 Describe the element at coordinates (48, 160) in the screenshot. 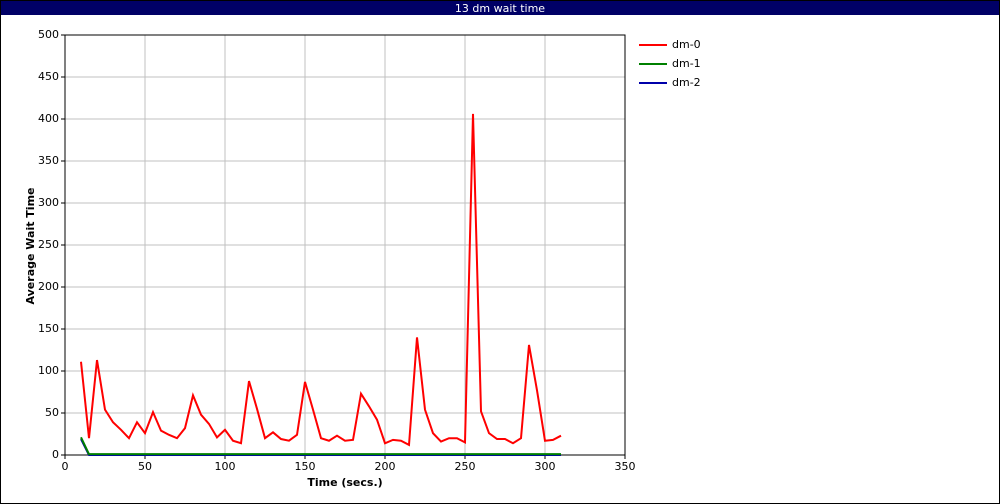

I see `y-tick-label: 350` at that location.